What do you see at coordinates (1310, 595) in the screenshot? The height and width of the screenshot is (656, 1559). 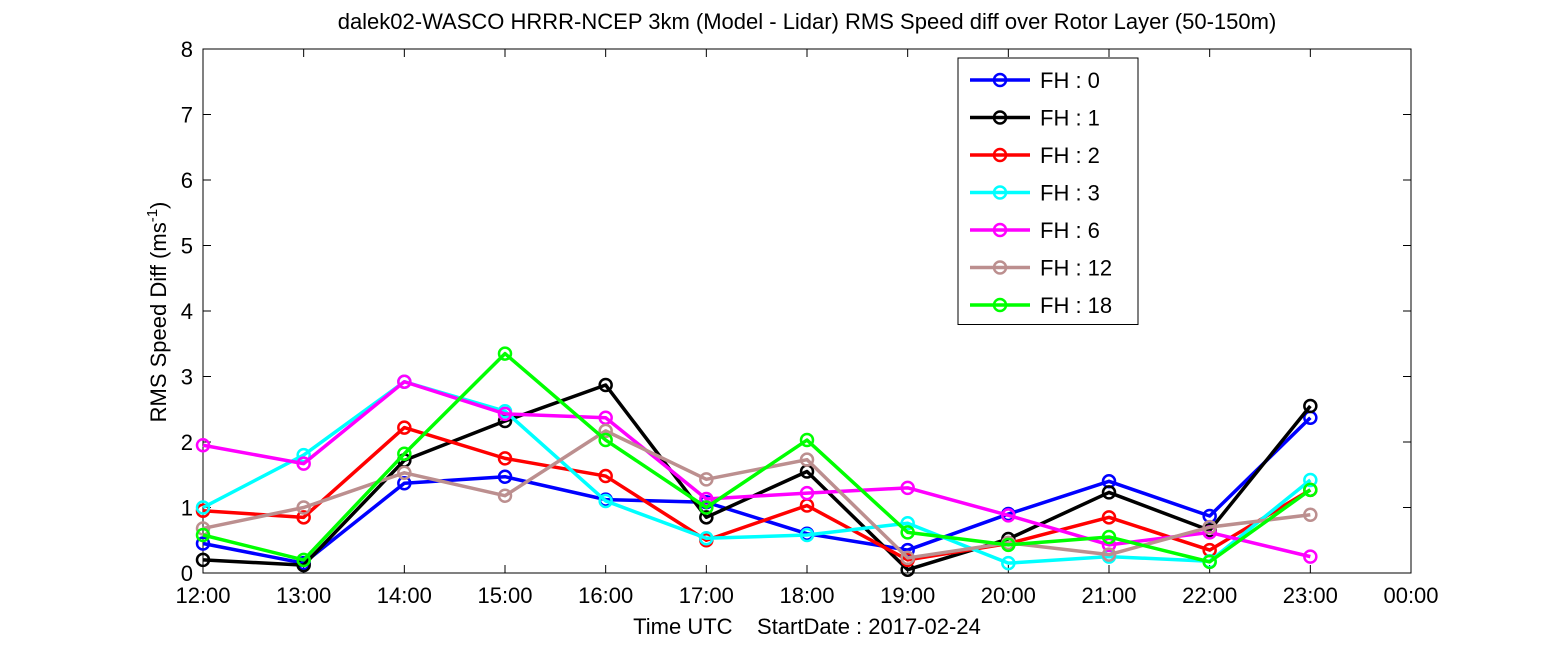 I see `x-tick-label: 23:00` at bounding box center [1310, 595].